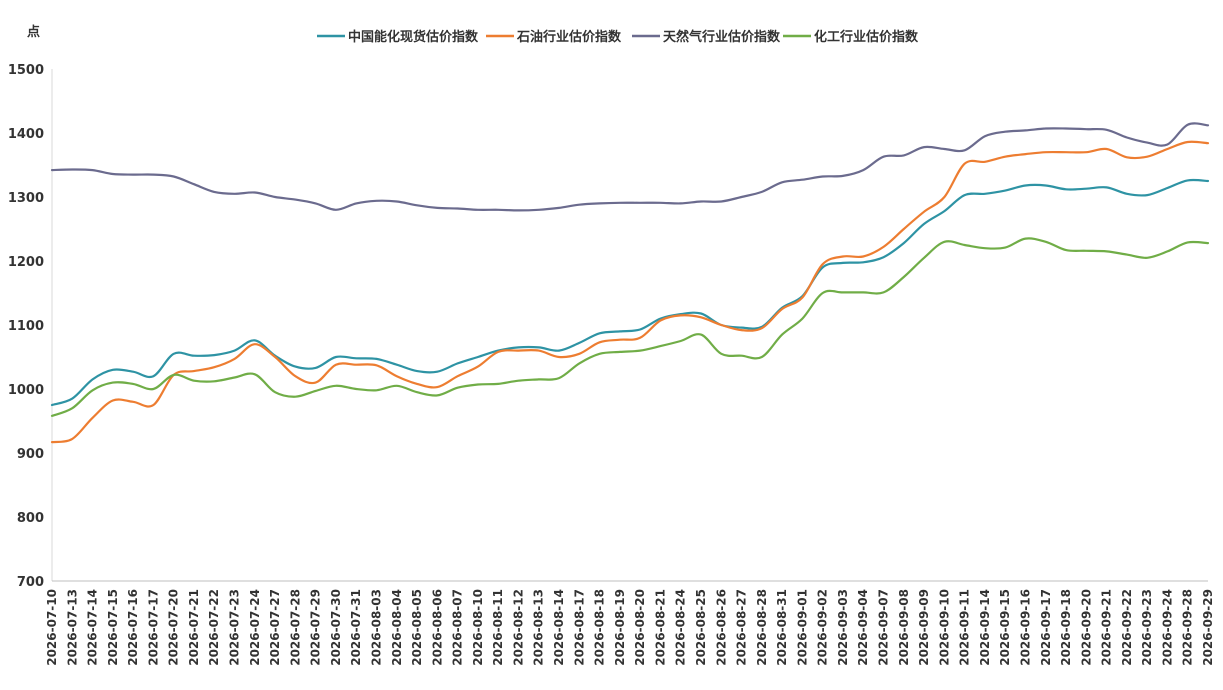  I want to click on legend-label: 天然气行业估价指数, so click(722, 37).